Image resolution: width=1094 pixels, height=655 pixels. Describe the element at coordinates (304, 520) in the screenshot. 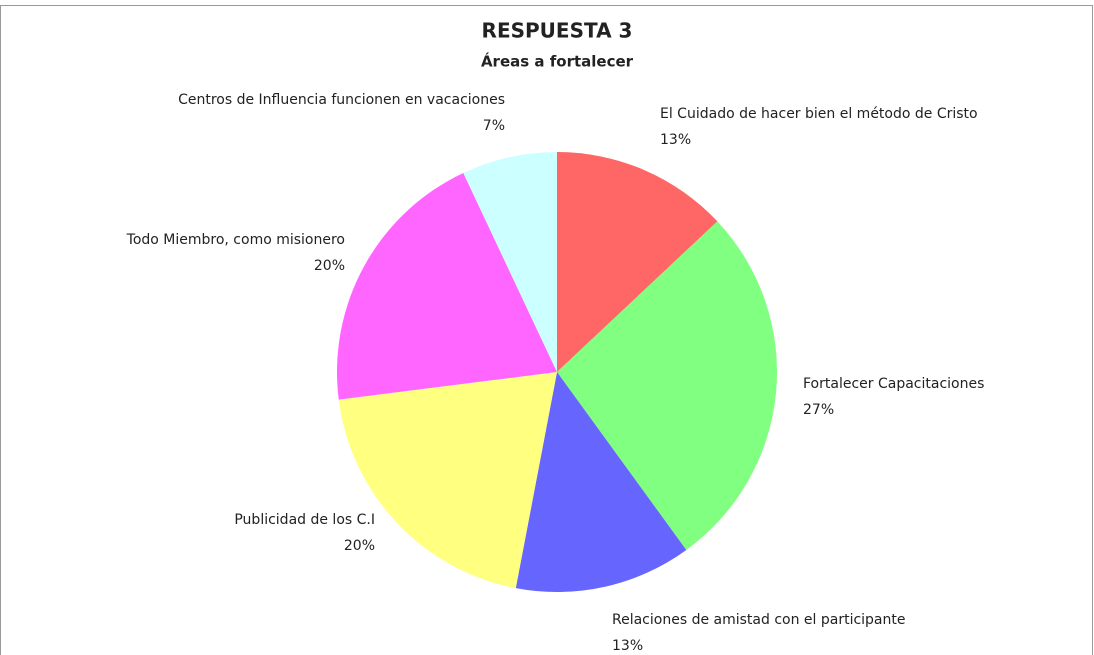

I see `slice-label: Publicidad de los C.I` at that location.